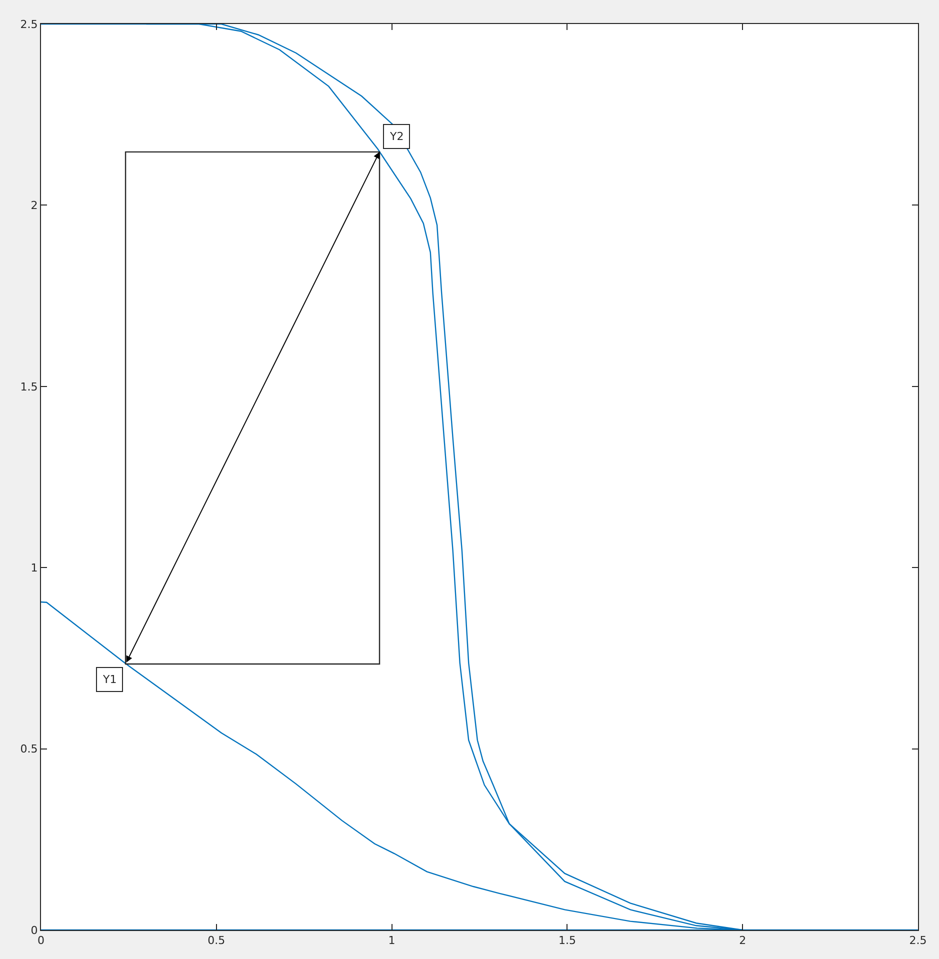  I want to click on x-tick-label: 2.5, so click(918, 941).